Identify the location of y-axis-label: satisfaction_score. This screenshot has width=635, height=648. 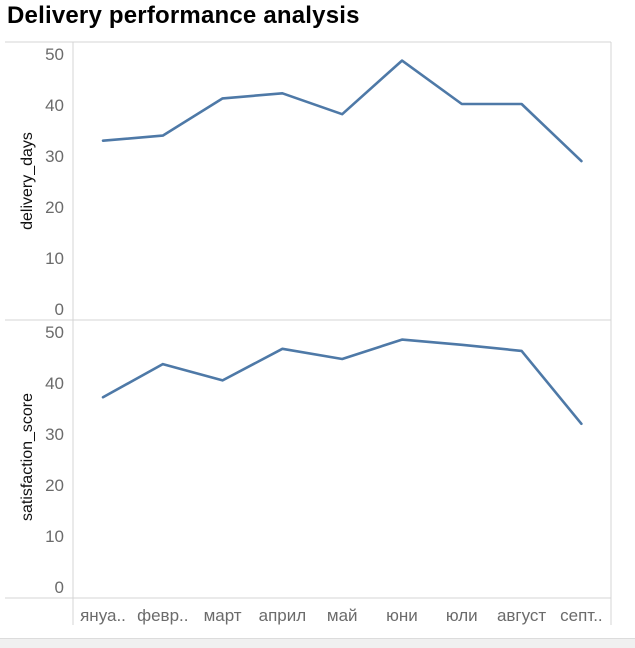
(27, 457).